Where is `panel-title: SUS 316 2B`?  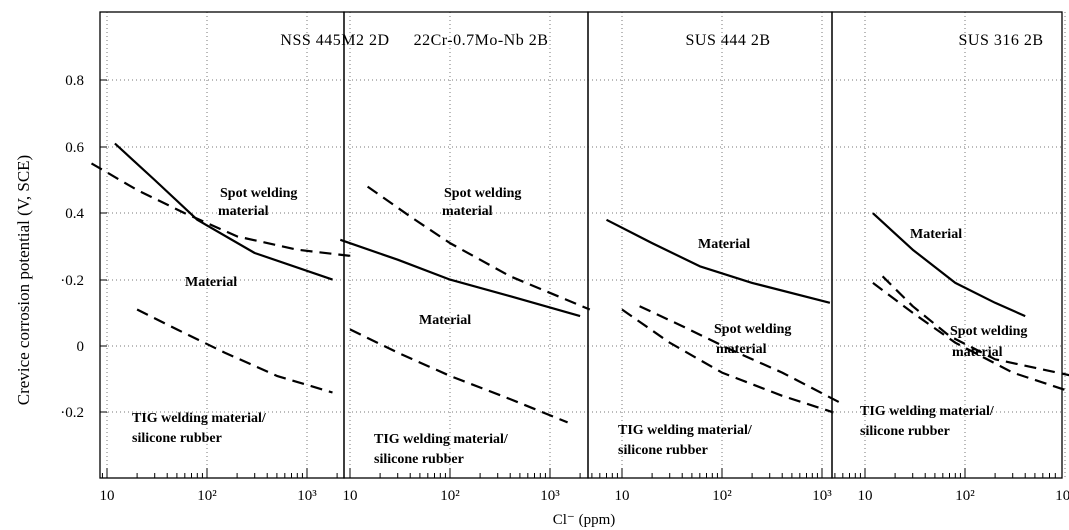
panel-title: SUS 316 2B is located at coordinates (1000, 40).